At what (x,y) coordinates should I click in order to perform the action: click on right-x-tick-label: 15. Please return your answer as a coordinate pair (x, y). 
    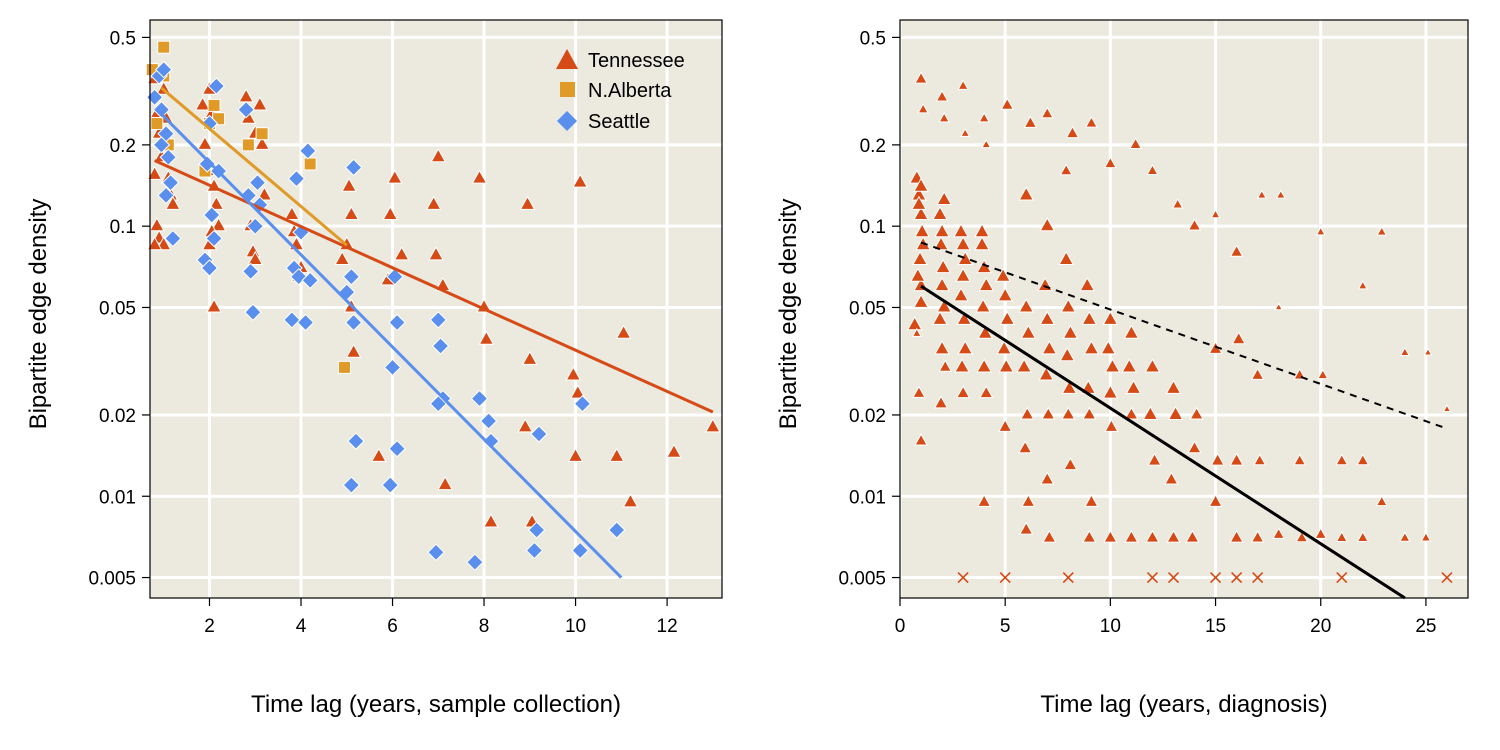
    Looking at the image, I should click on (1215, 626).